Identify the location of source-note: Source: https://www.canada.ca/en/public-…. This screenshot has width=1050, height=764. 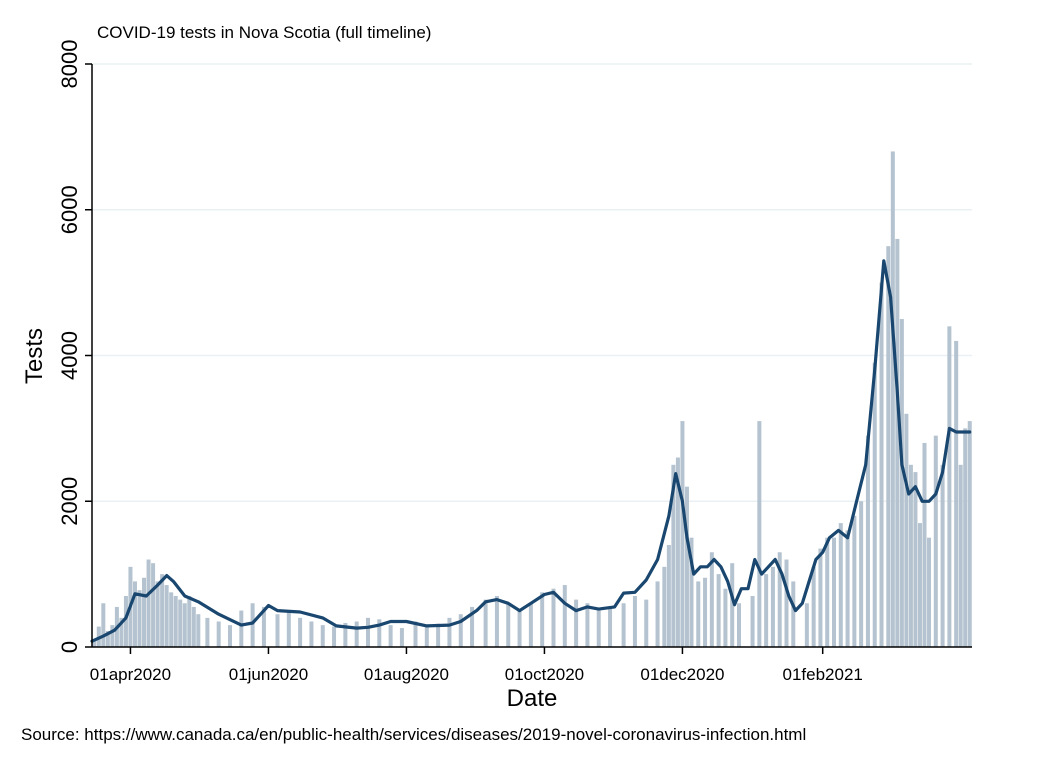
(413, 734).